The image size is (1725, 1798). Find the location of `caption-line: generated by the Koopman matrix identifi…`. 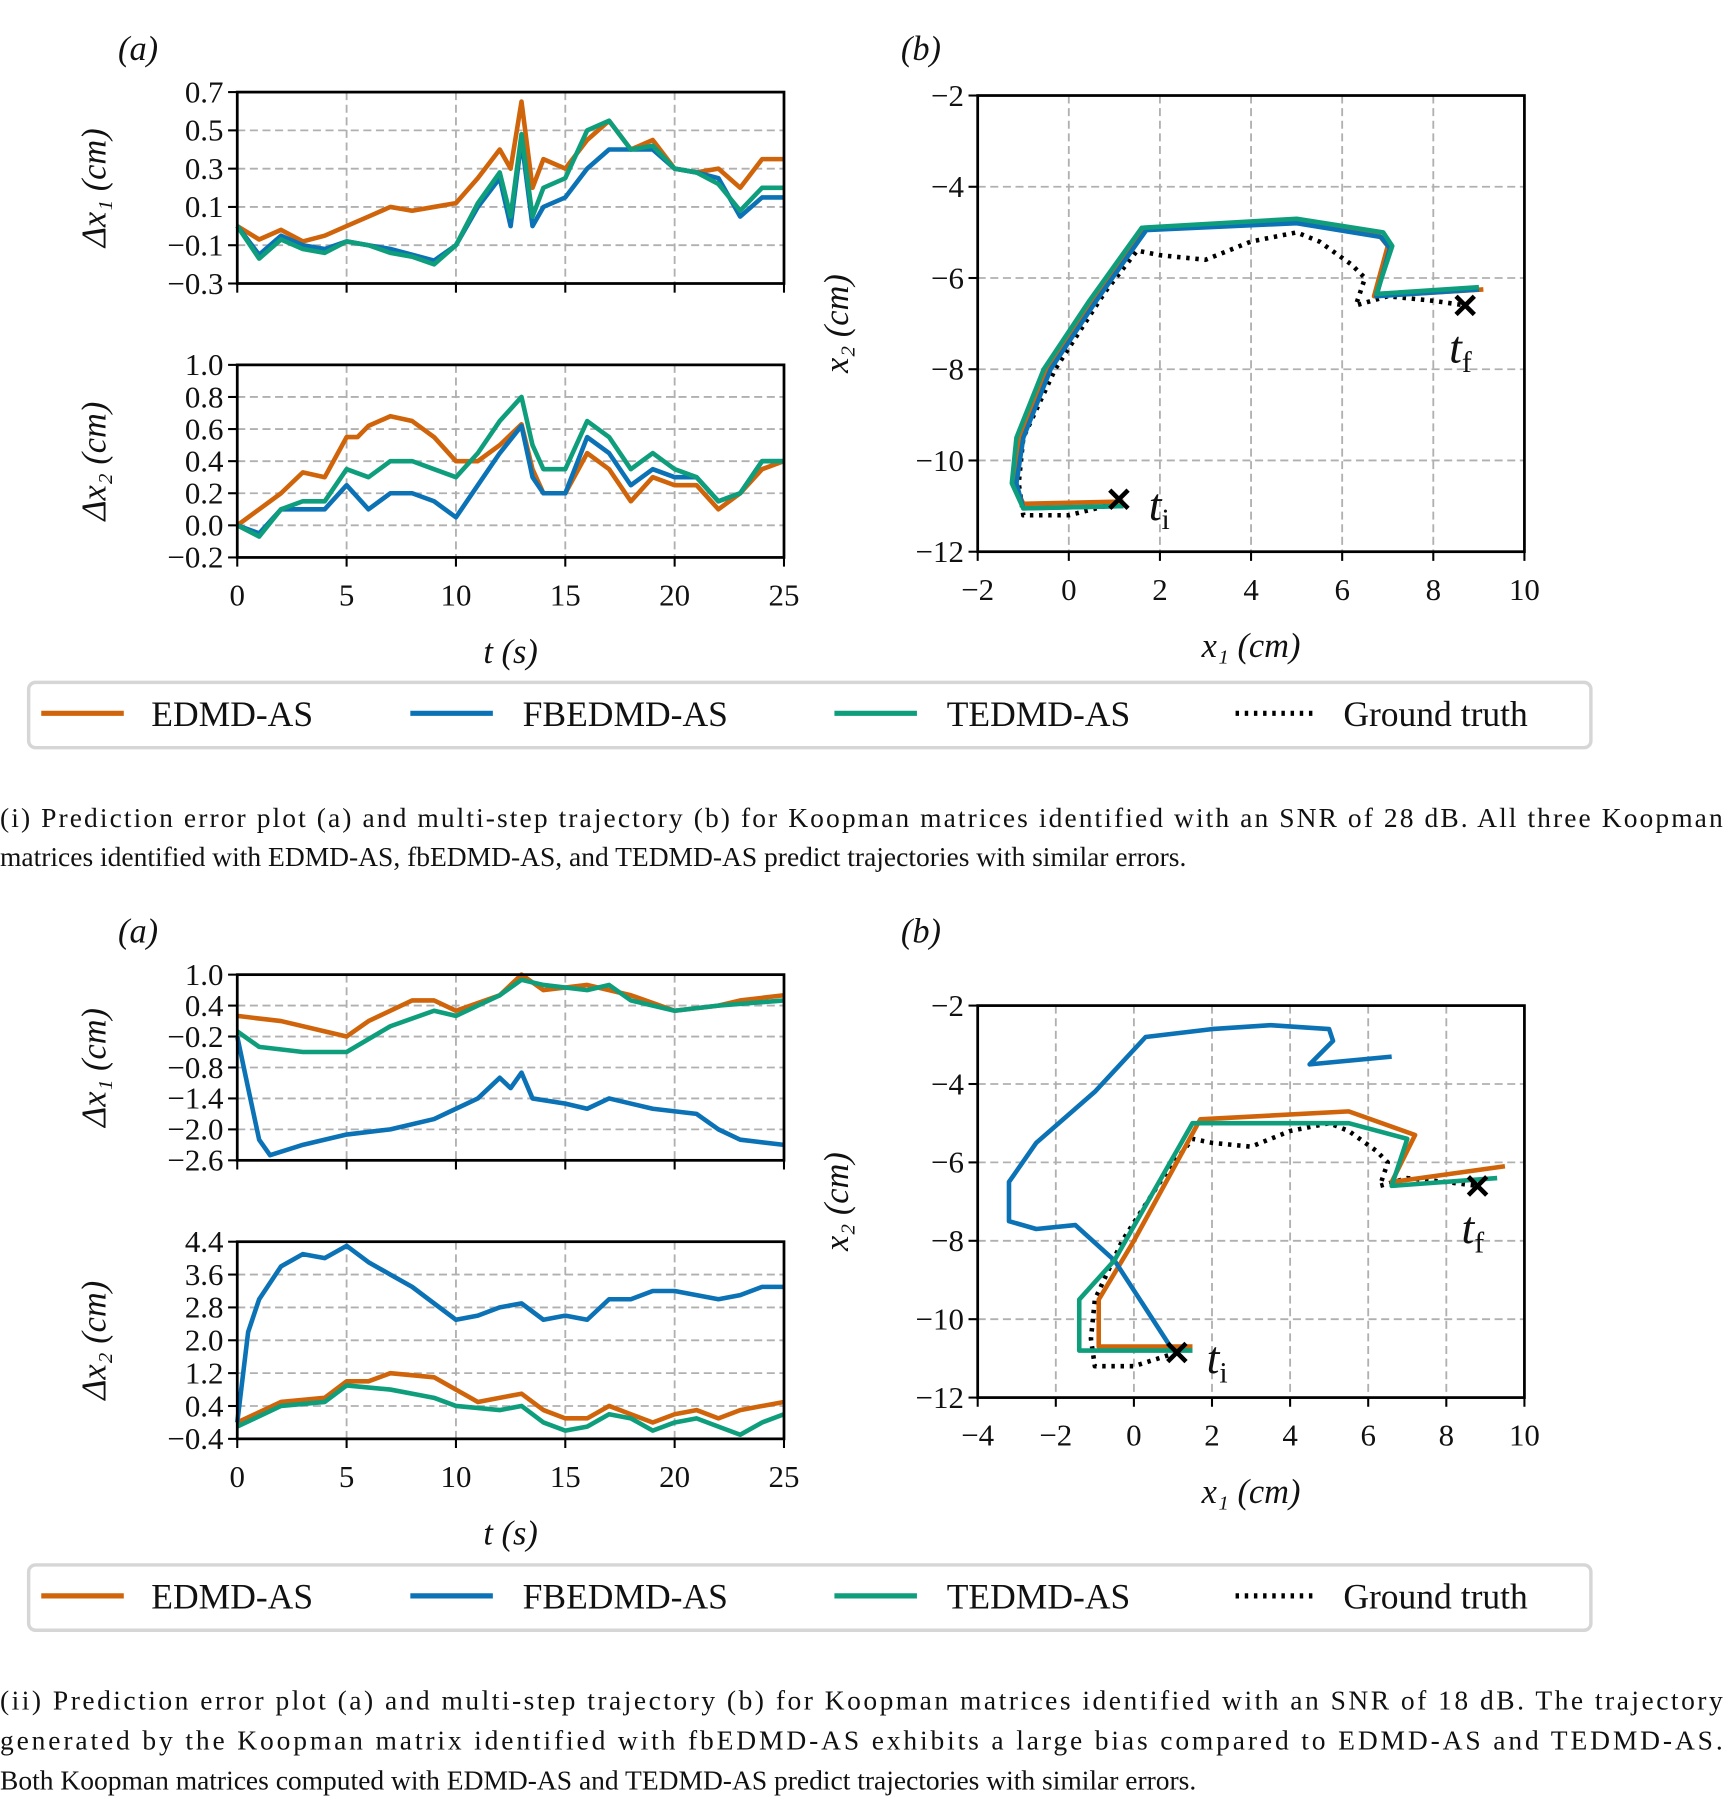

caption-line: generated by the Koopman matrix identifi… is located at coordinates (861, 1739).